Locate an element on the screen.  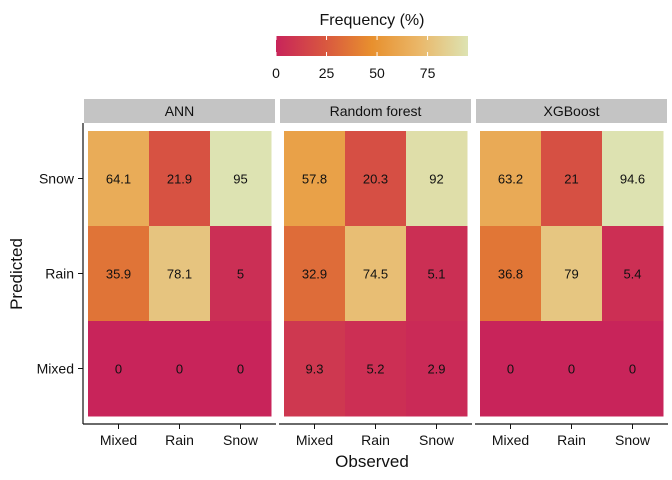
cell-value-label: 95 is located at coordinates (240, 179).